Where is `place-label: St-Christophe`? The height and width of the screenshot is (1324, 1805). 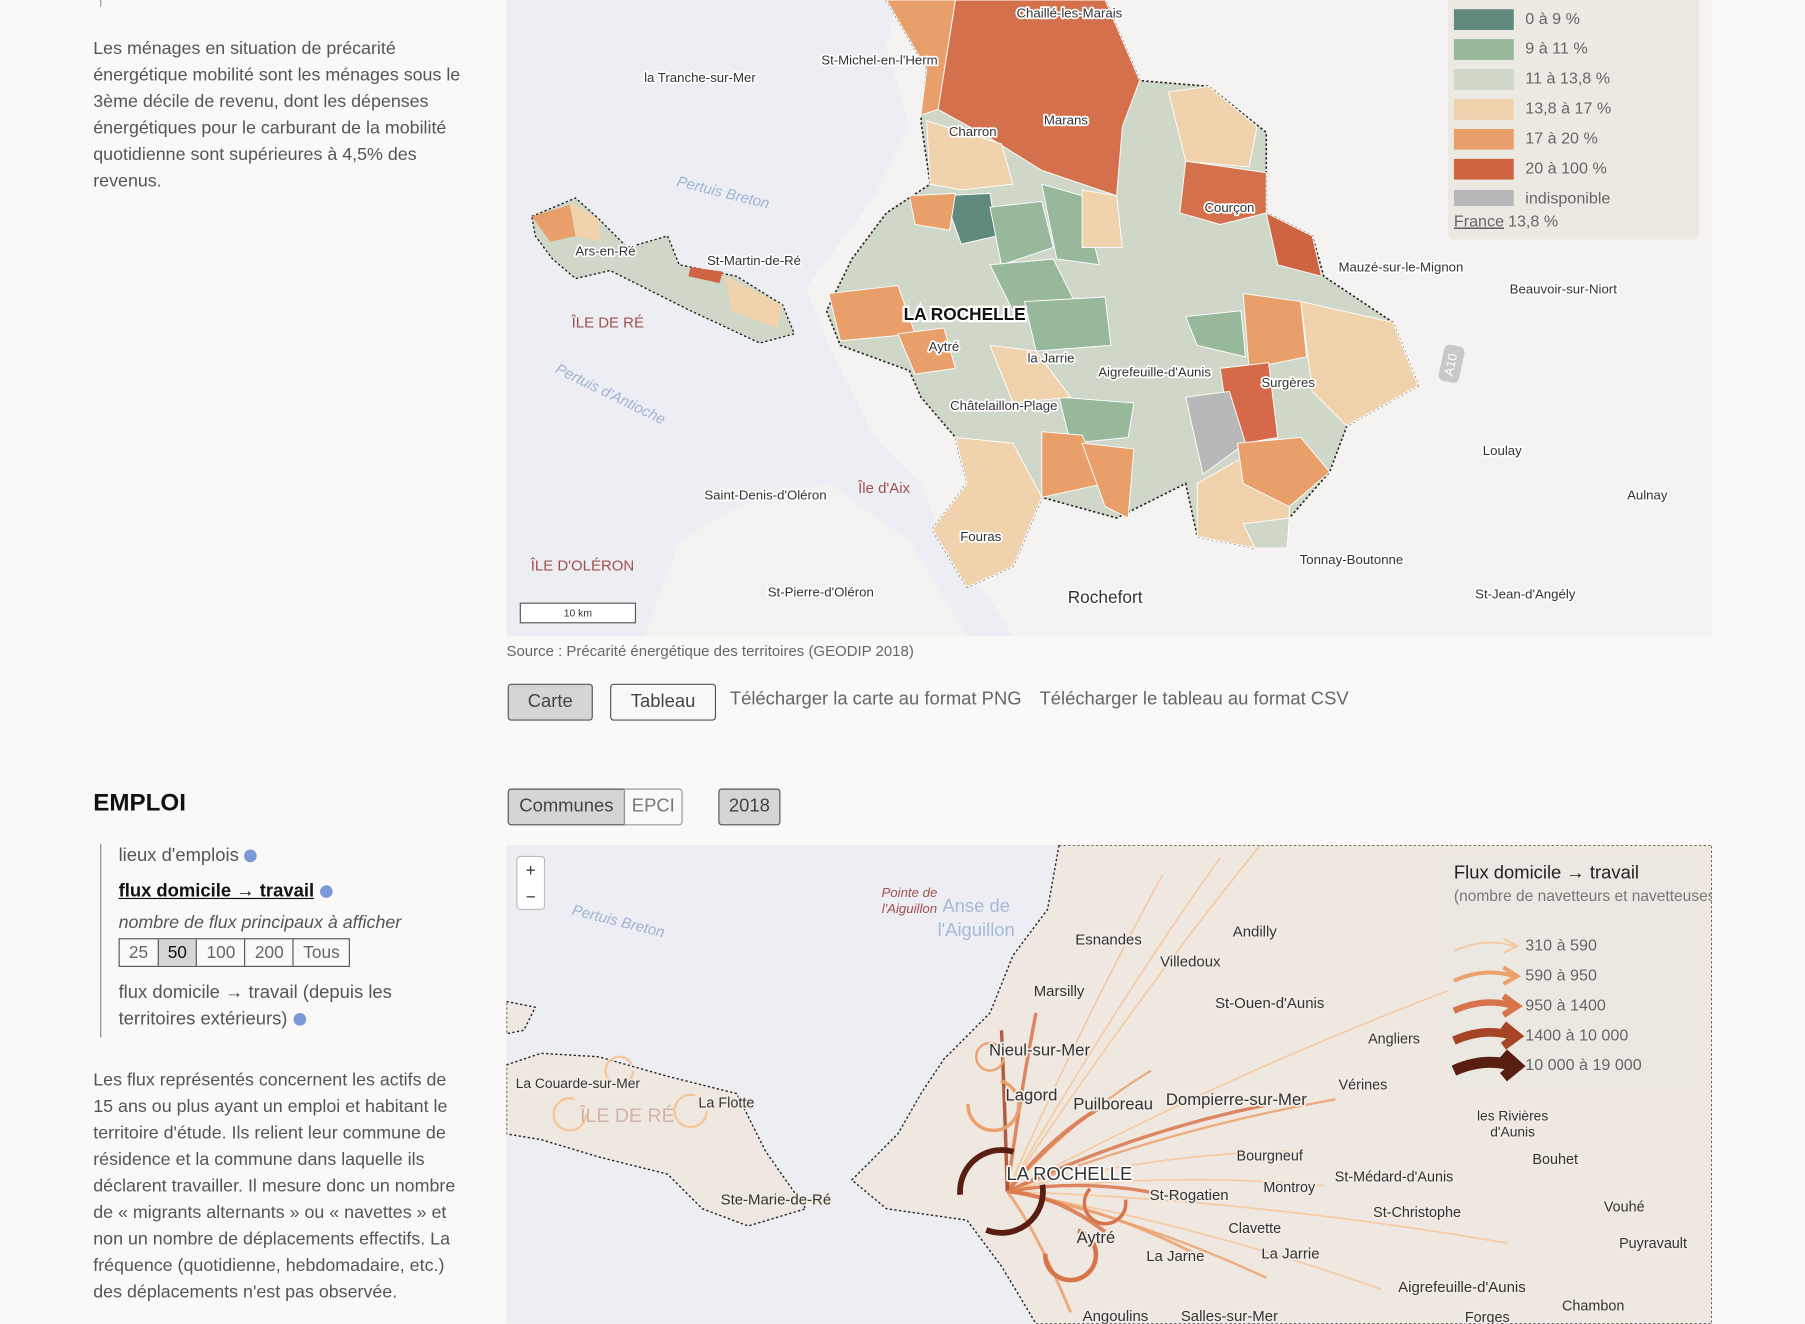 place-label: St-Christophe is located at coordinates (1417, 1213).